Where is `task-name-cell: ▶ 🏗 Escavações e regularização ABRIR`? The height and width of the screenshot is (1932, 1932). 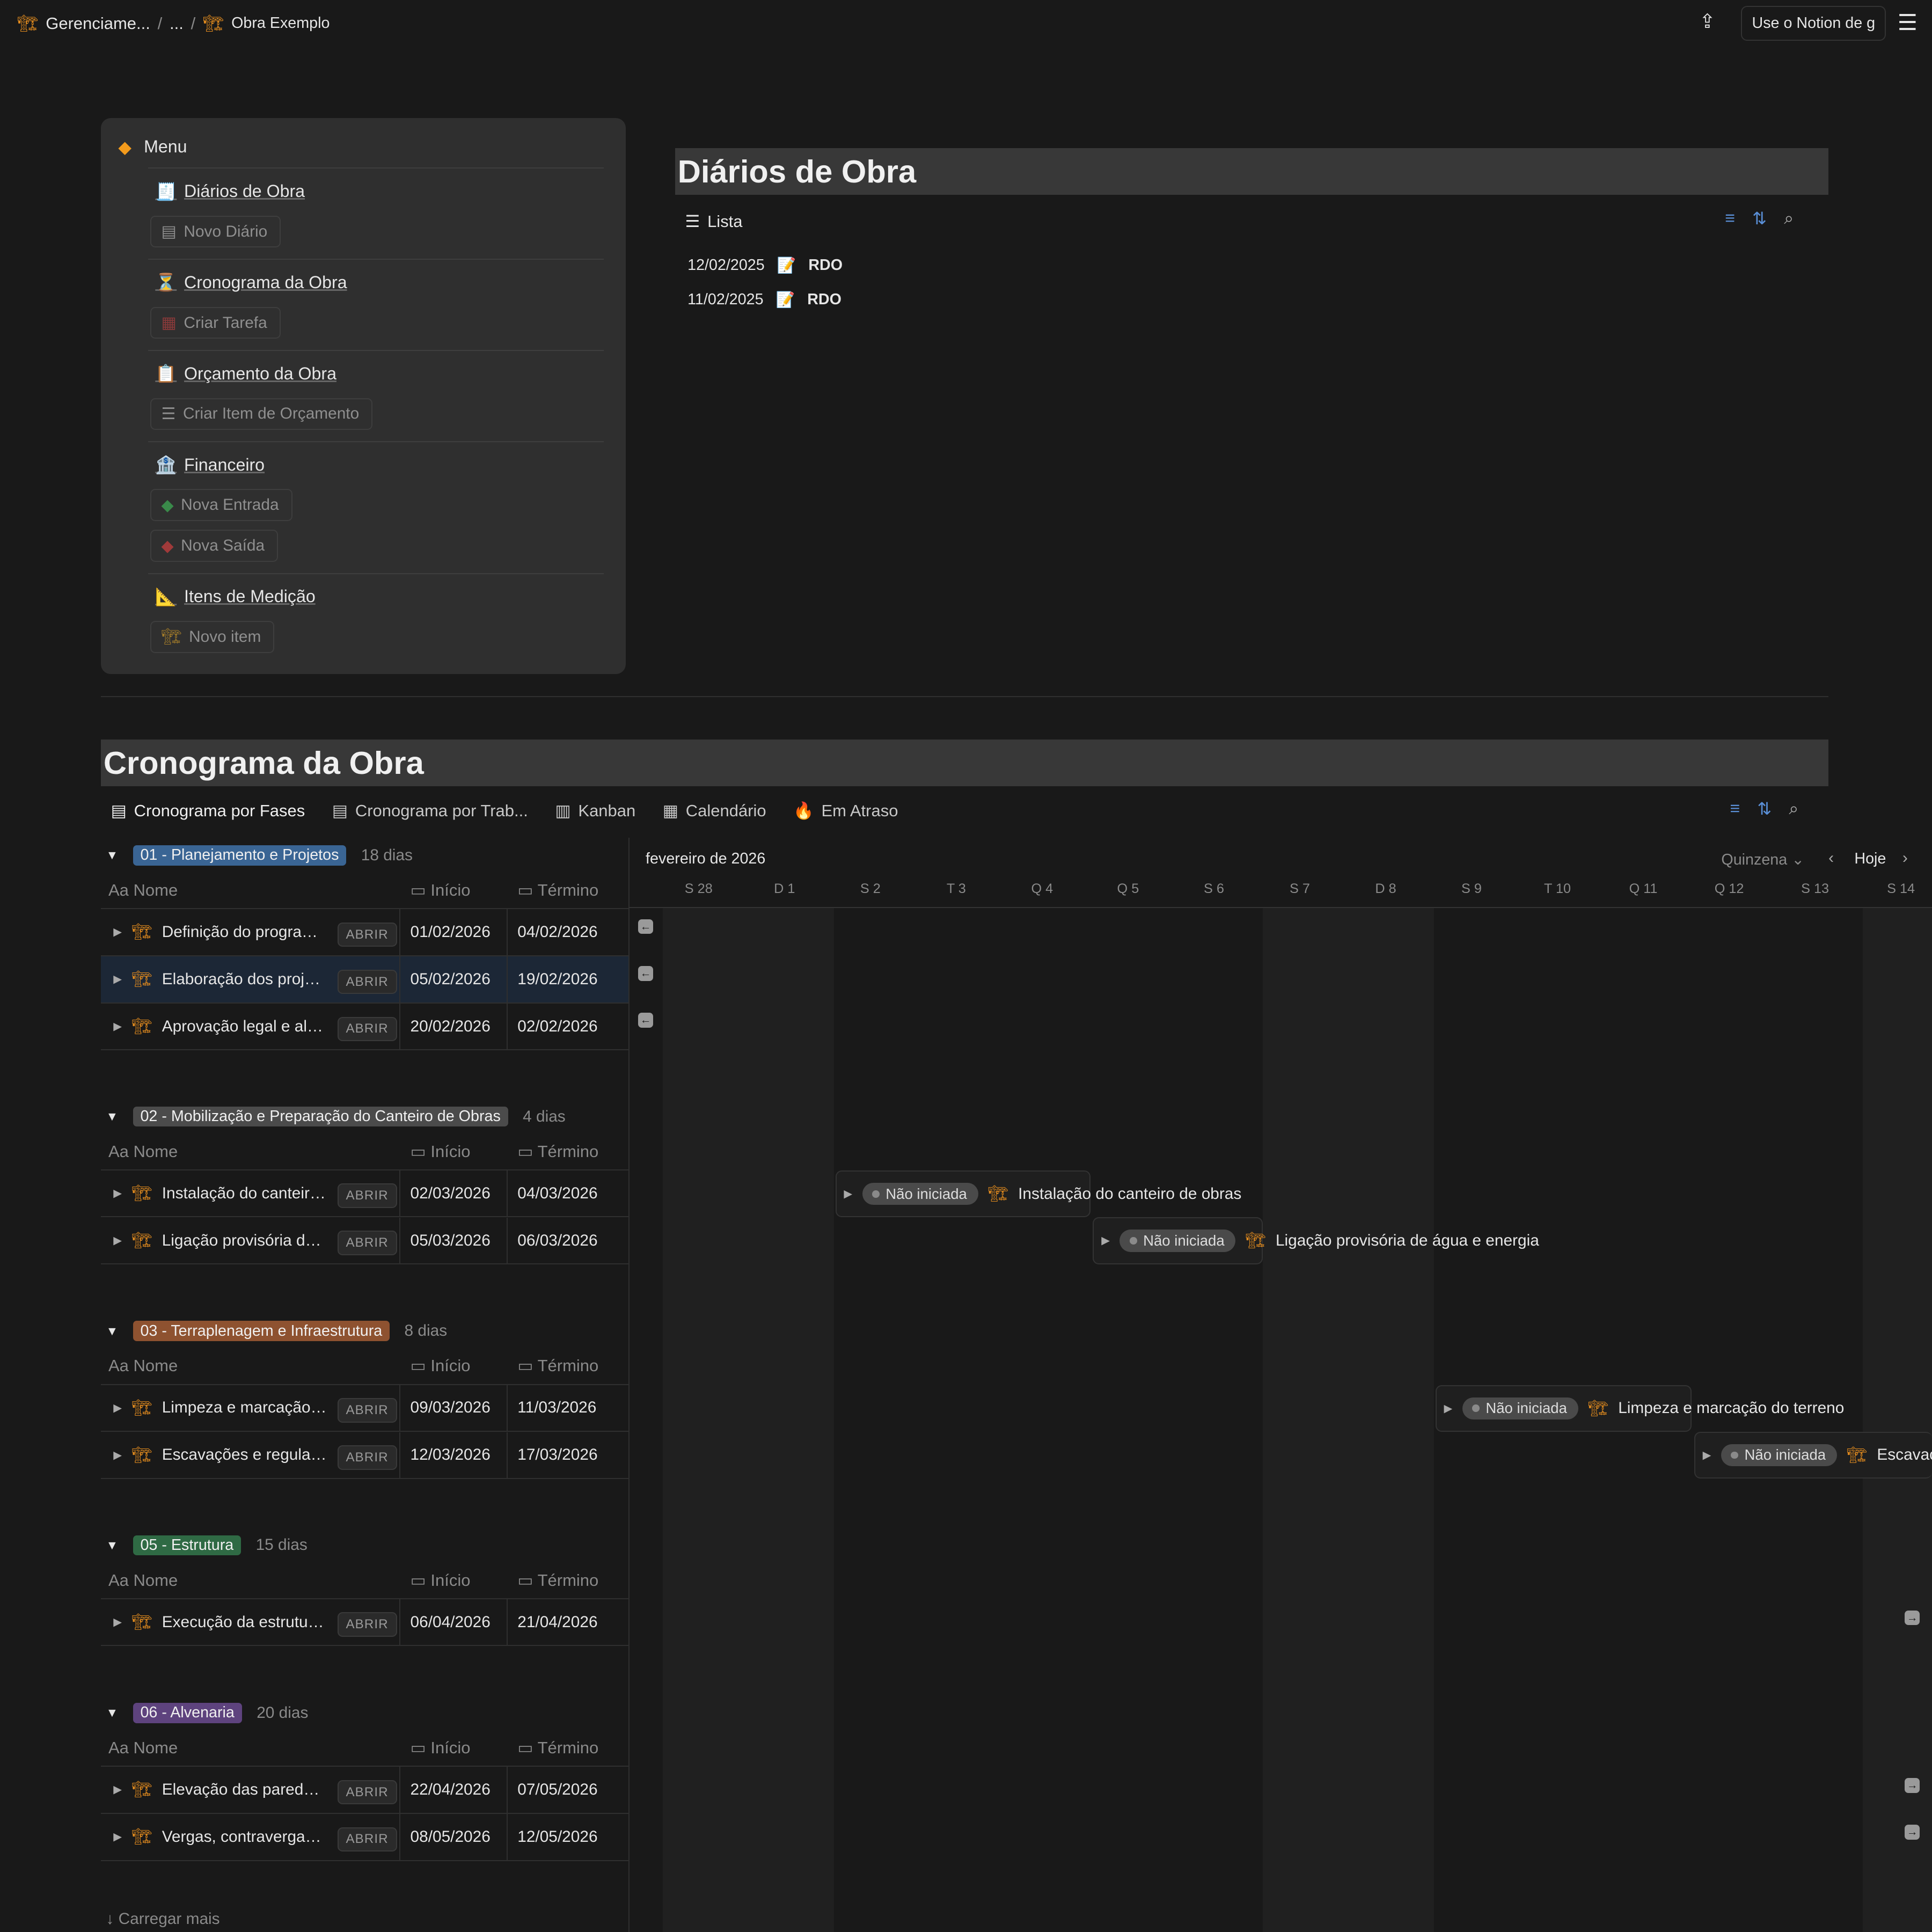 task-name-cell: ▶ 🏗 Escavações e regularização ABRIR is located at coordinates (251, 1455).